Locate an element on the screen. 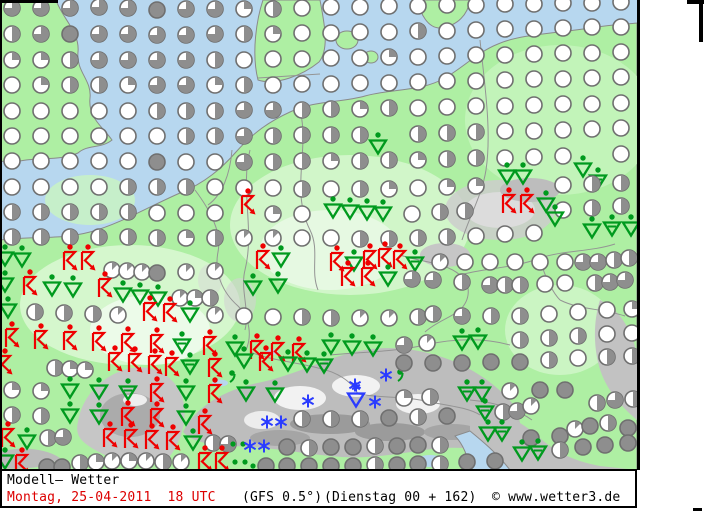 The height and width of the screenshot is (513, 704). station-symbol-snow-asterisk is located at coordinates (308, 401).